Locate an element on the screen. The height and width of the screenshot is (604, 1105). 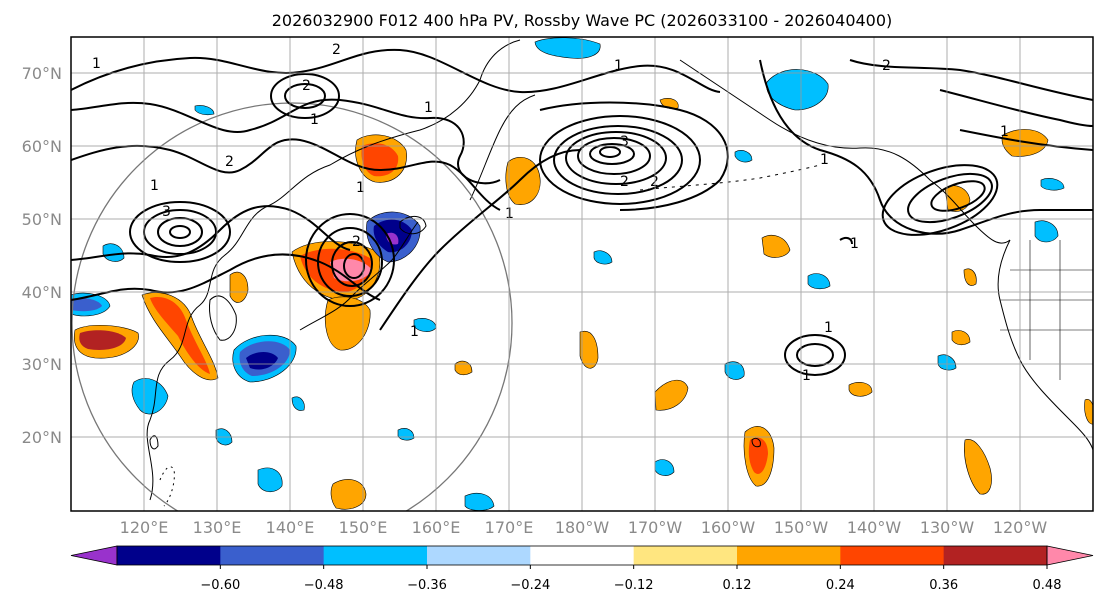
lat-label: 70°N is located at coordinates (42, 73).